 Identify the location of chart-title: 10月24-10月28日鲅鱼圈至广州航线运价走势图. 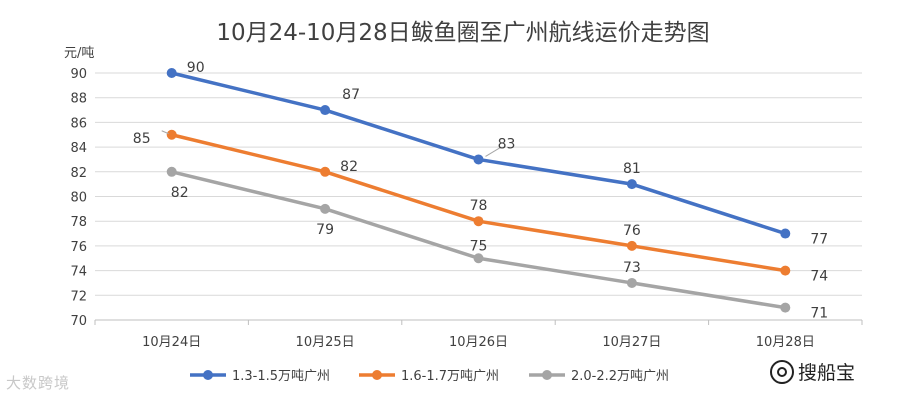
(462, 33).